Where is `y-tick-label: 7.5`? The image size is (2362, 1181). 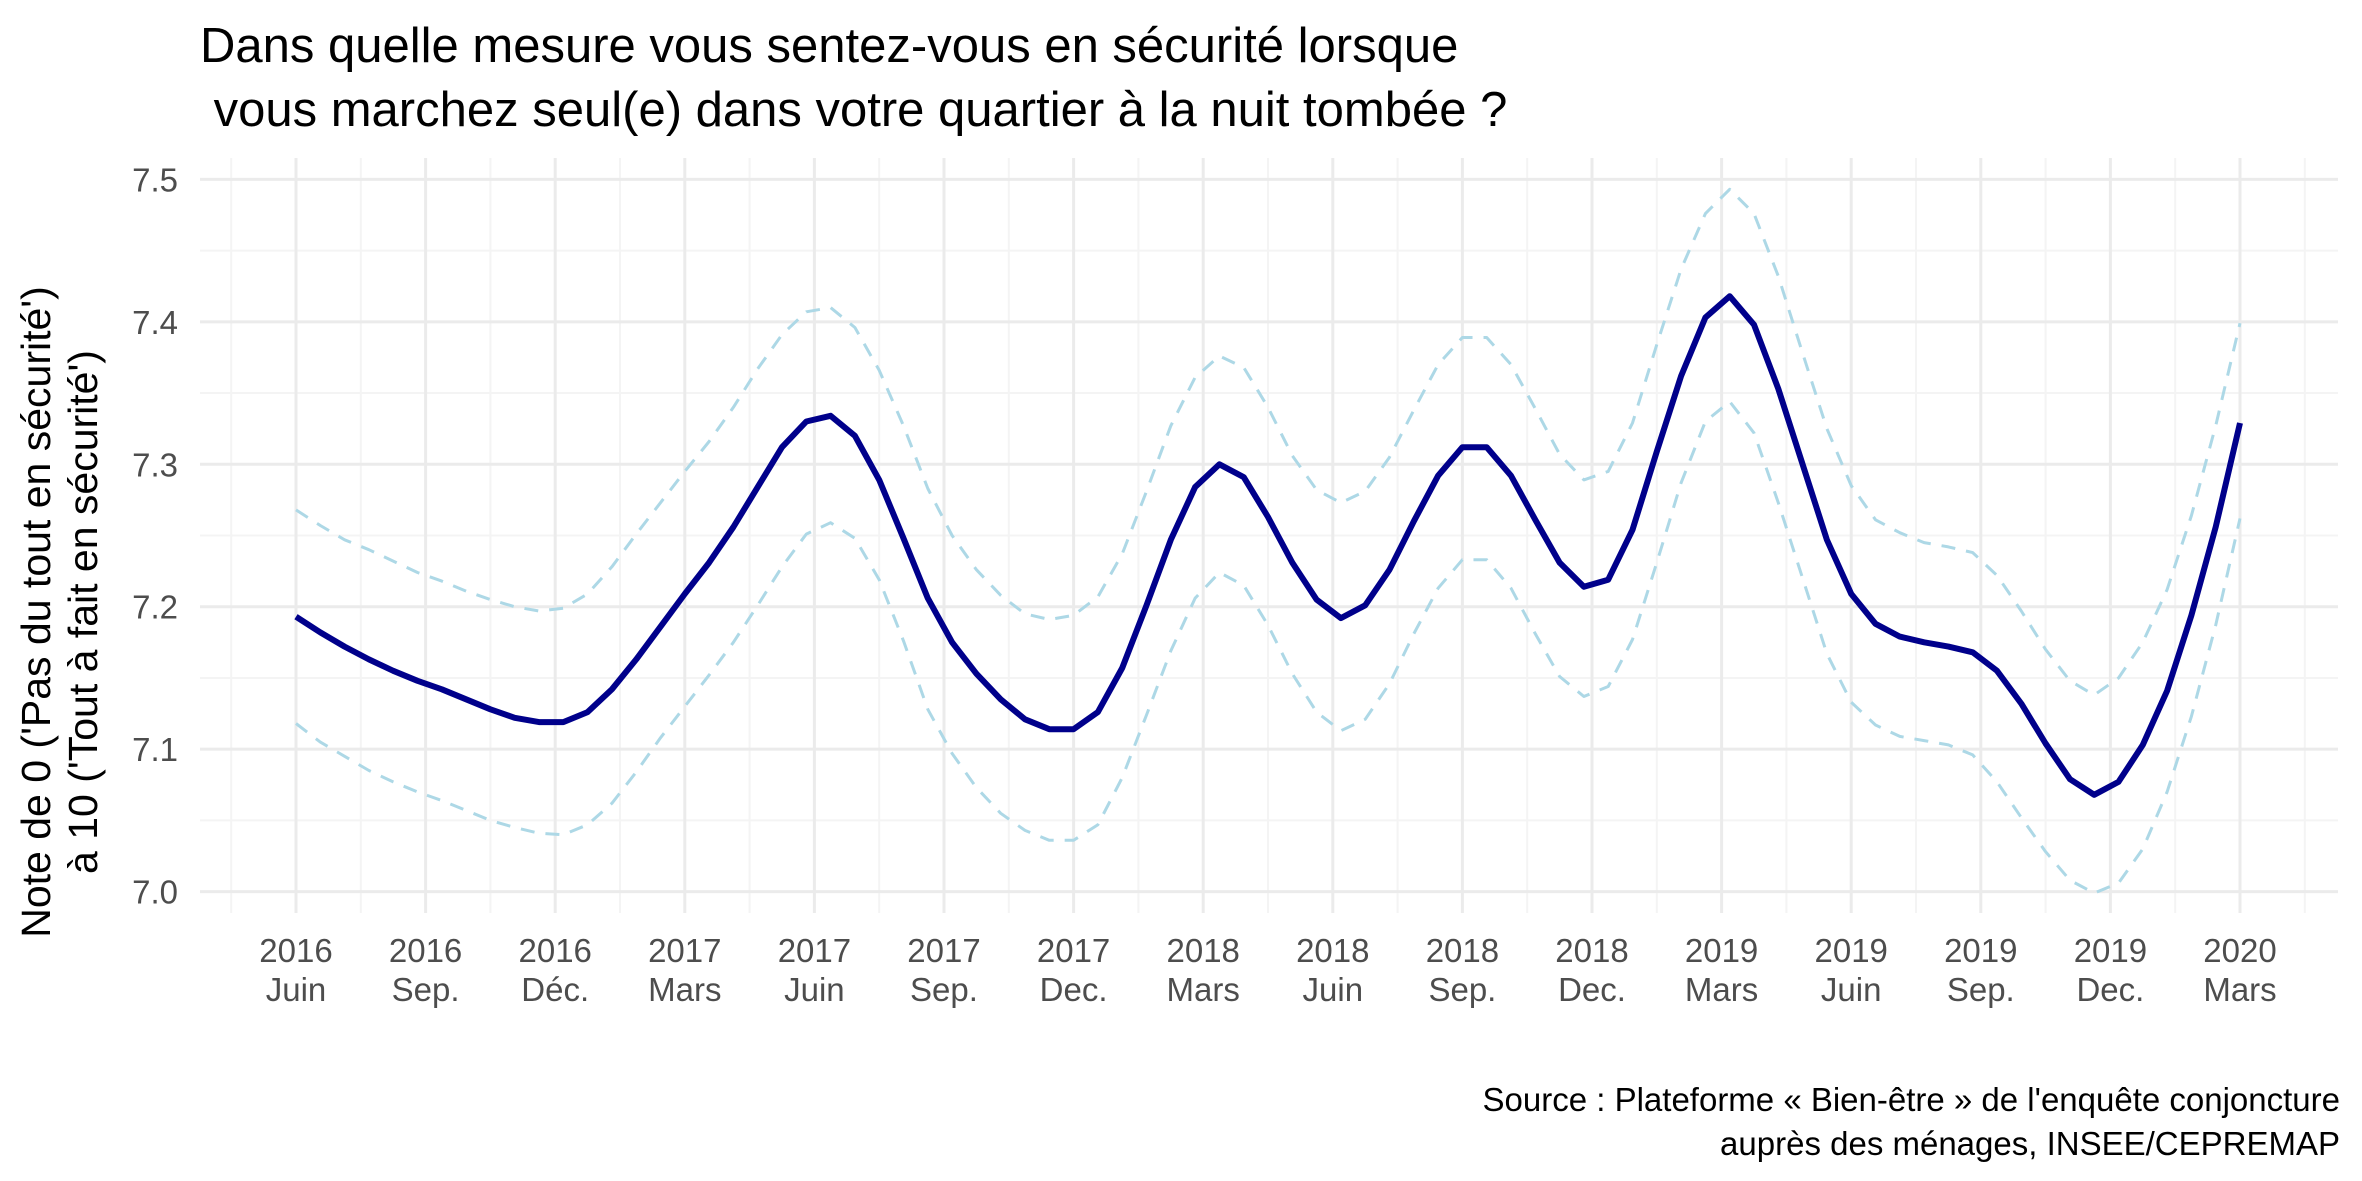 y-tick-label: 7.5 is located at coordinates (155, 179).